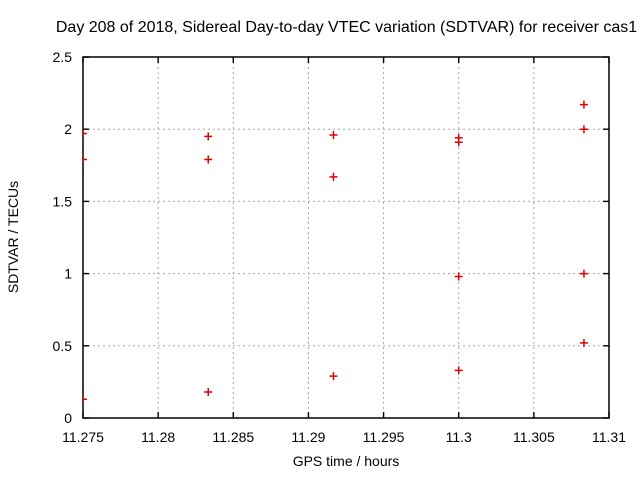 The image size is (640, 480). I want to click on x-tick-label: 11.3, so click(459, 437).